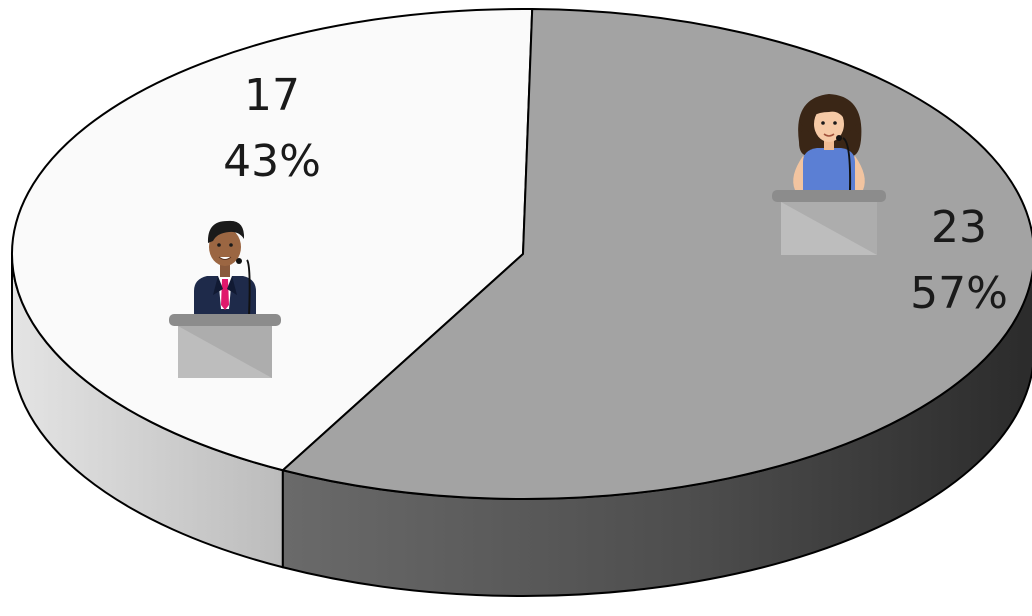 This screenshot has width=1032, height=616. What do you see at coordinates (829, 174) in the screenshot?
I see `female-speaker-at-podium-icon` at bounding box center [829, 174].